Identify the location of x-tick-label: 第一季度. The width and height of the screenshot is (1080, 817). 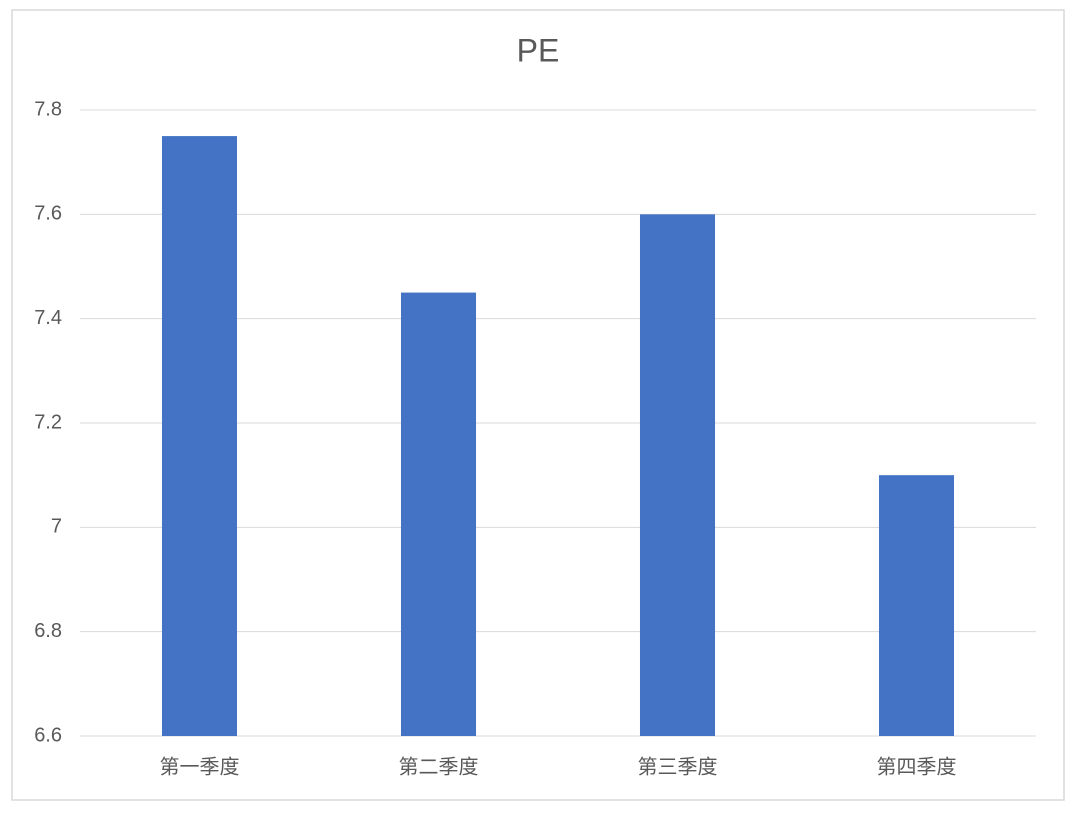
(200, 766).